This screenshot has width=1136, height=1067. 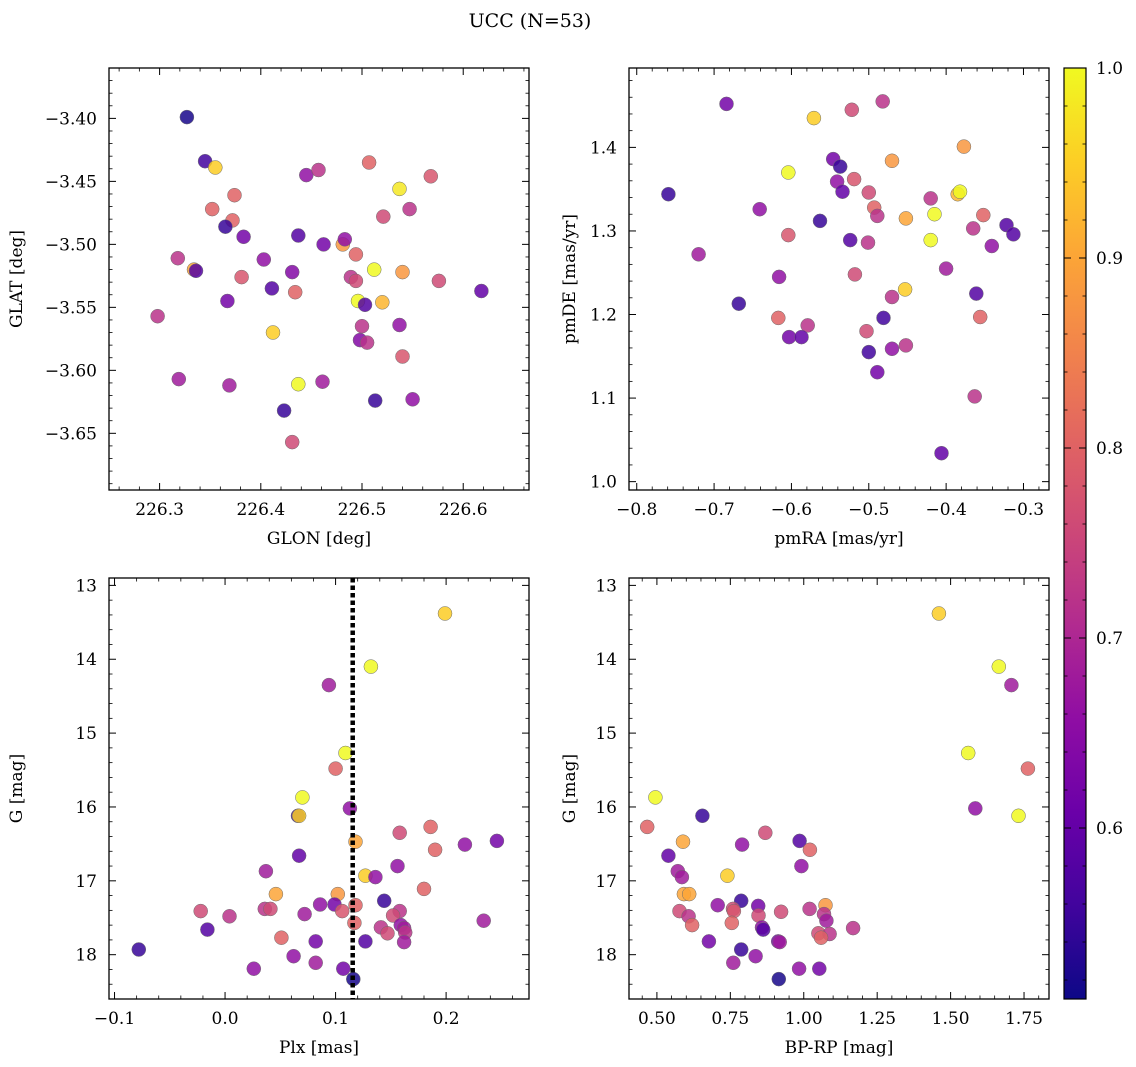 What do you see at coordinates (838, 539) in the screenshot?
I see `x-axis-label: pmRA [mas/yr]` at bounding box center [838, 539].